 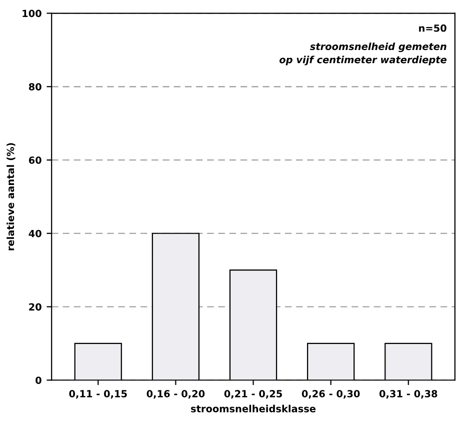 What do you see at coordinates (363, 54) in the screenshot?
I see `annotation: stroomsnelheid gemeten op vijf centimeter waterdiepte` at bounding box center [363, 54].